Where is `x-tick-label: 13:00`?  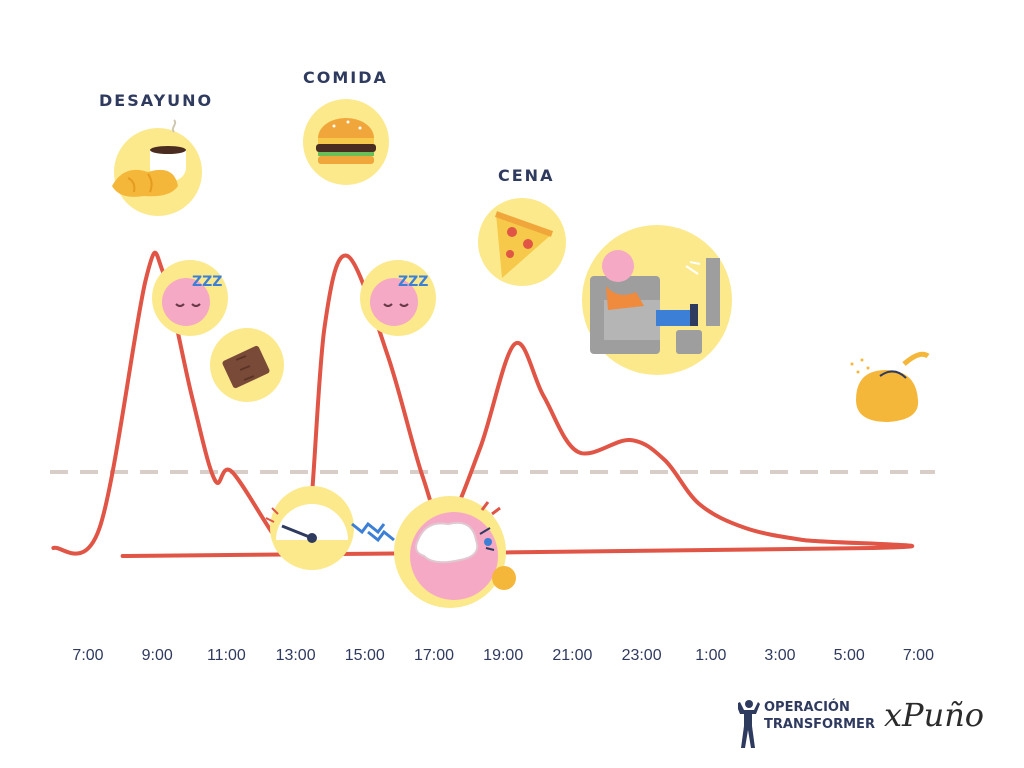 x-tick-label: 13:00 is located at coordinates (296, 655).